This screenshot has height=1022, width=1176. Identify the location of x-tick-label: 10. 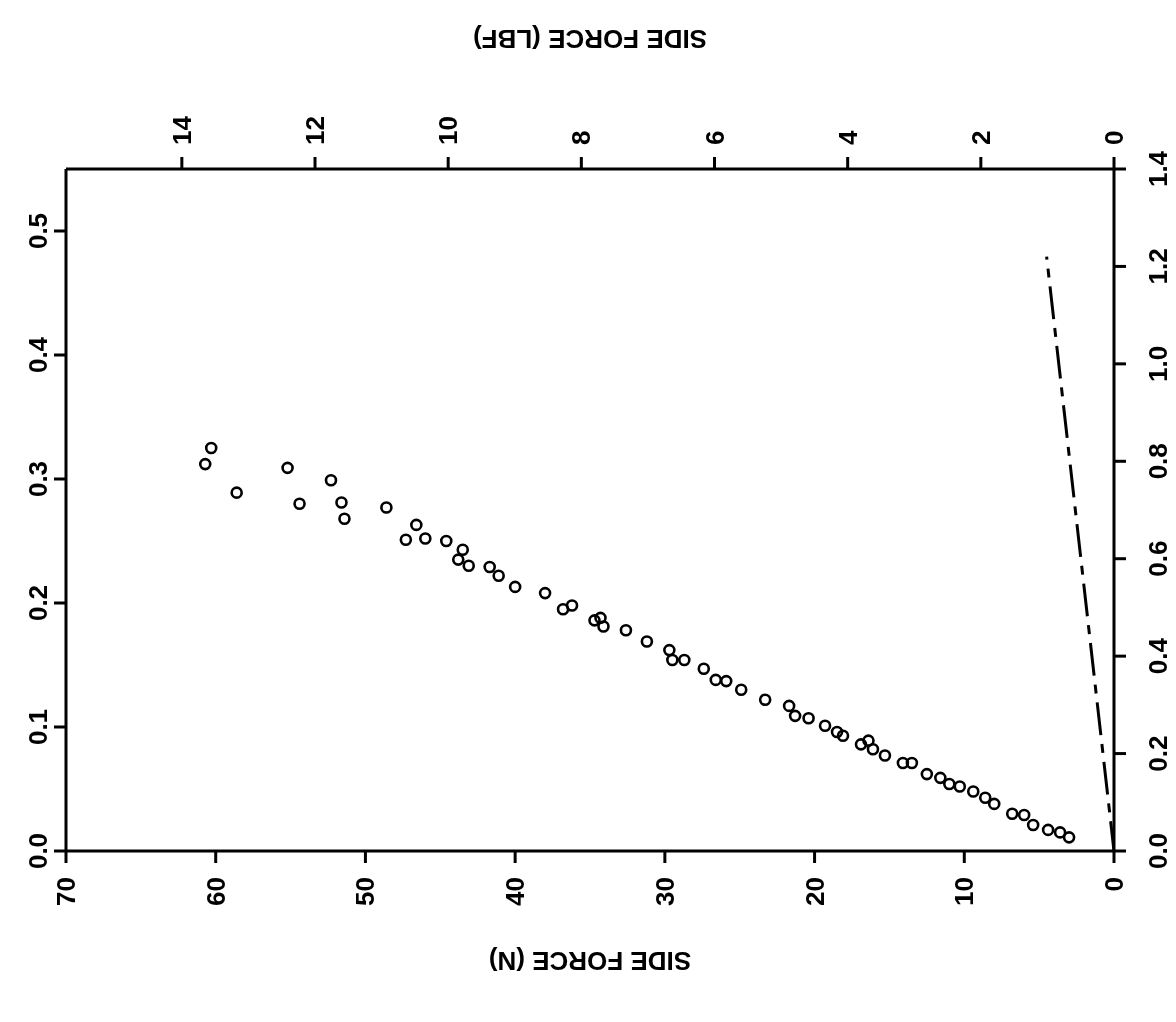
(964, 891).